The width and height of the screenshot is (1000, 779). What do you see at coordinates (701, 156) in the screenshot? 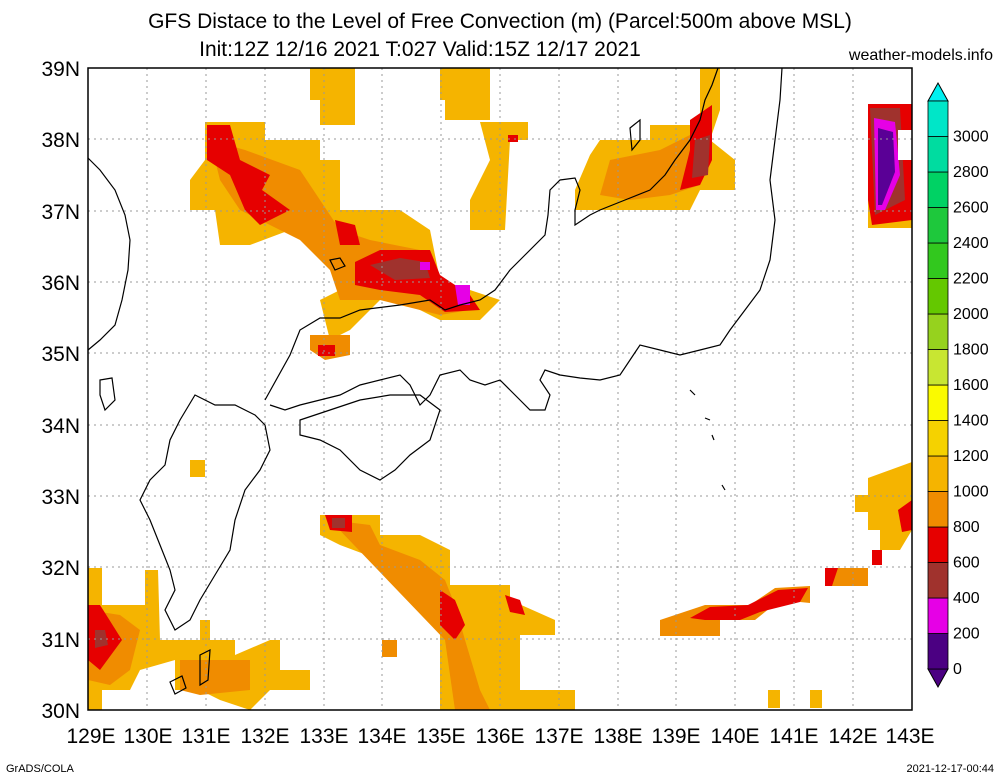
I see `field-patch-ne-brown` at bounding box center [701, 156].